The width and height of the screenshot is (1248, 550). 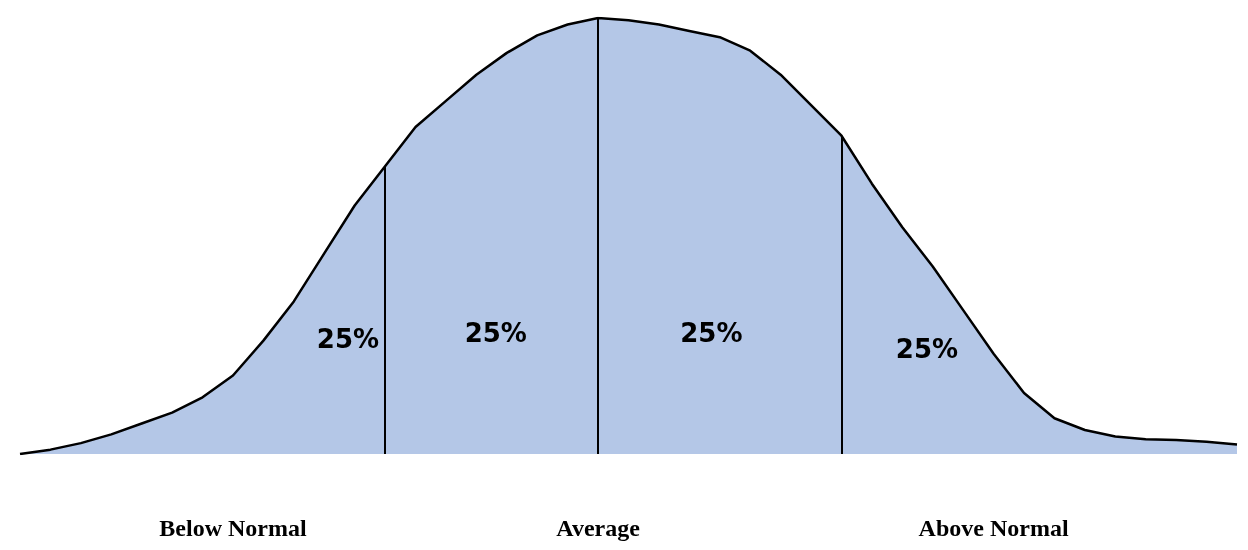 What do you see at coordinates (233, 528) in the screenshot?
I see `x-tick-label: Below Normal` at bounding box center [233, 528].